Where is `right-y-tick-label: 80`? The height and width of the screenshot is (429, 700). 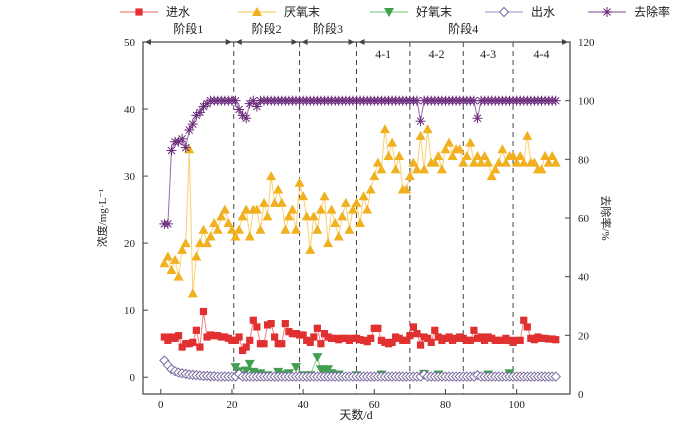
right-y-tick-label: 80 is located at coordinates (584, 160).